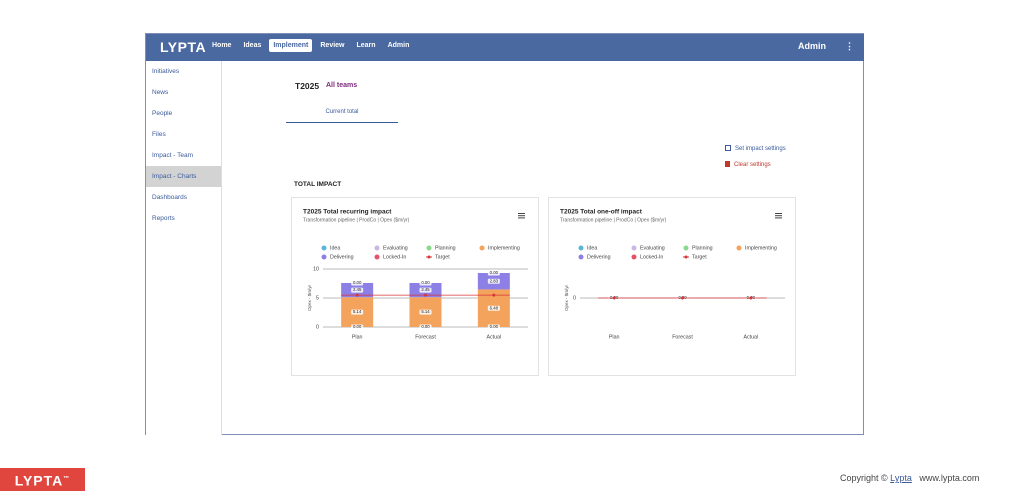 This screenshot has height=493, width=1024. I want to click on copyright: Copyright © Lypta www.lypta.com, so click(909, 478).